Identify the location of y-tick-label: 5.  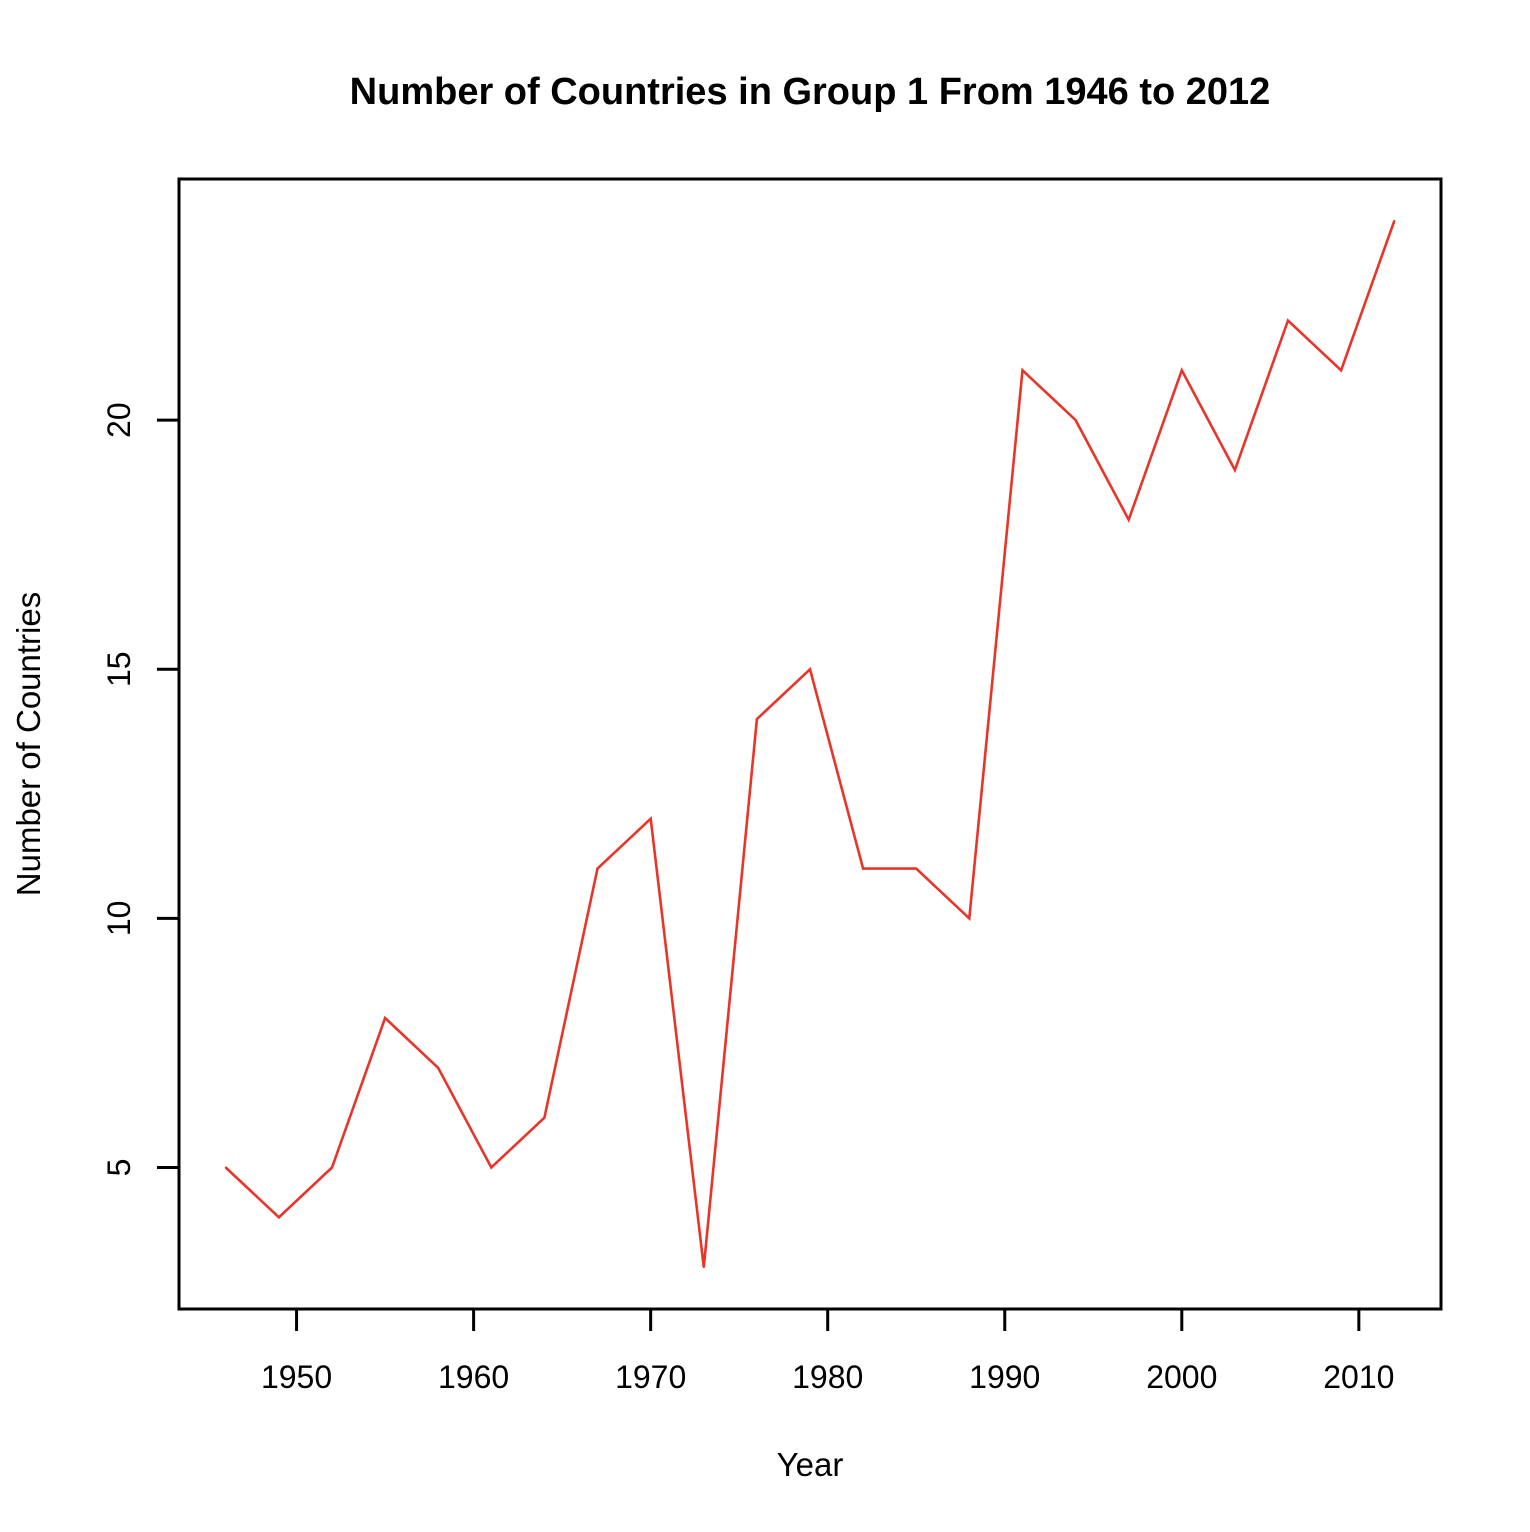
(119, 1168).